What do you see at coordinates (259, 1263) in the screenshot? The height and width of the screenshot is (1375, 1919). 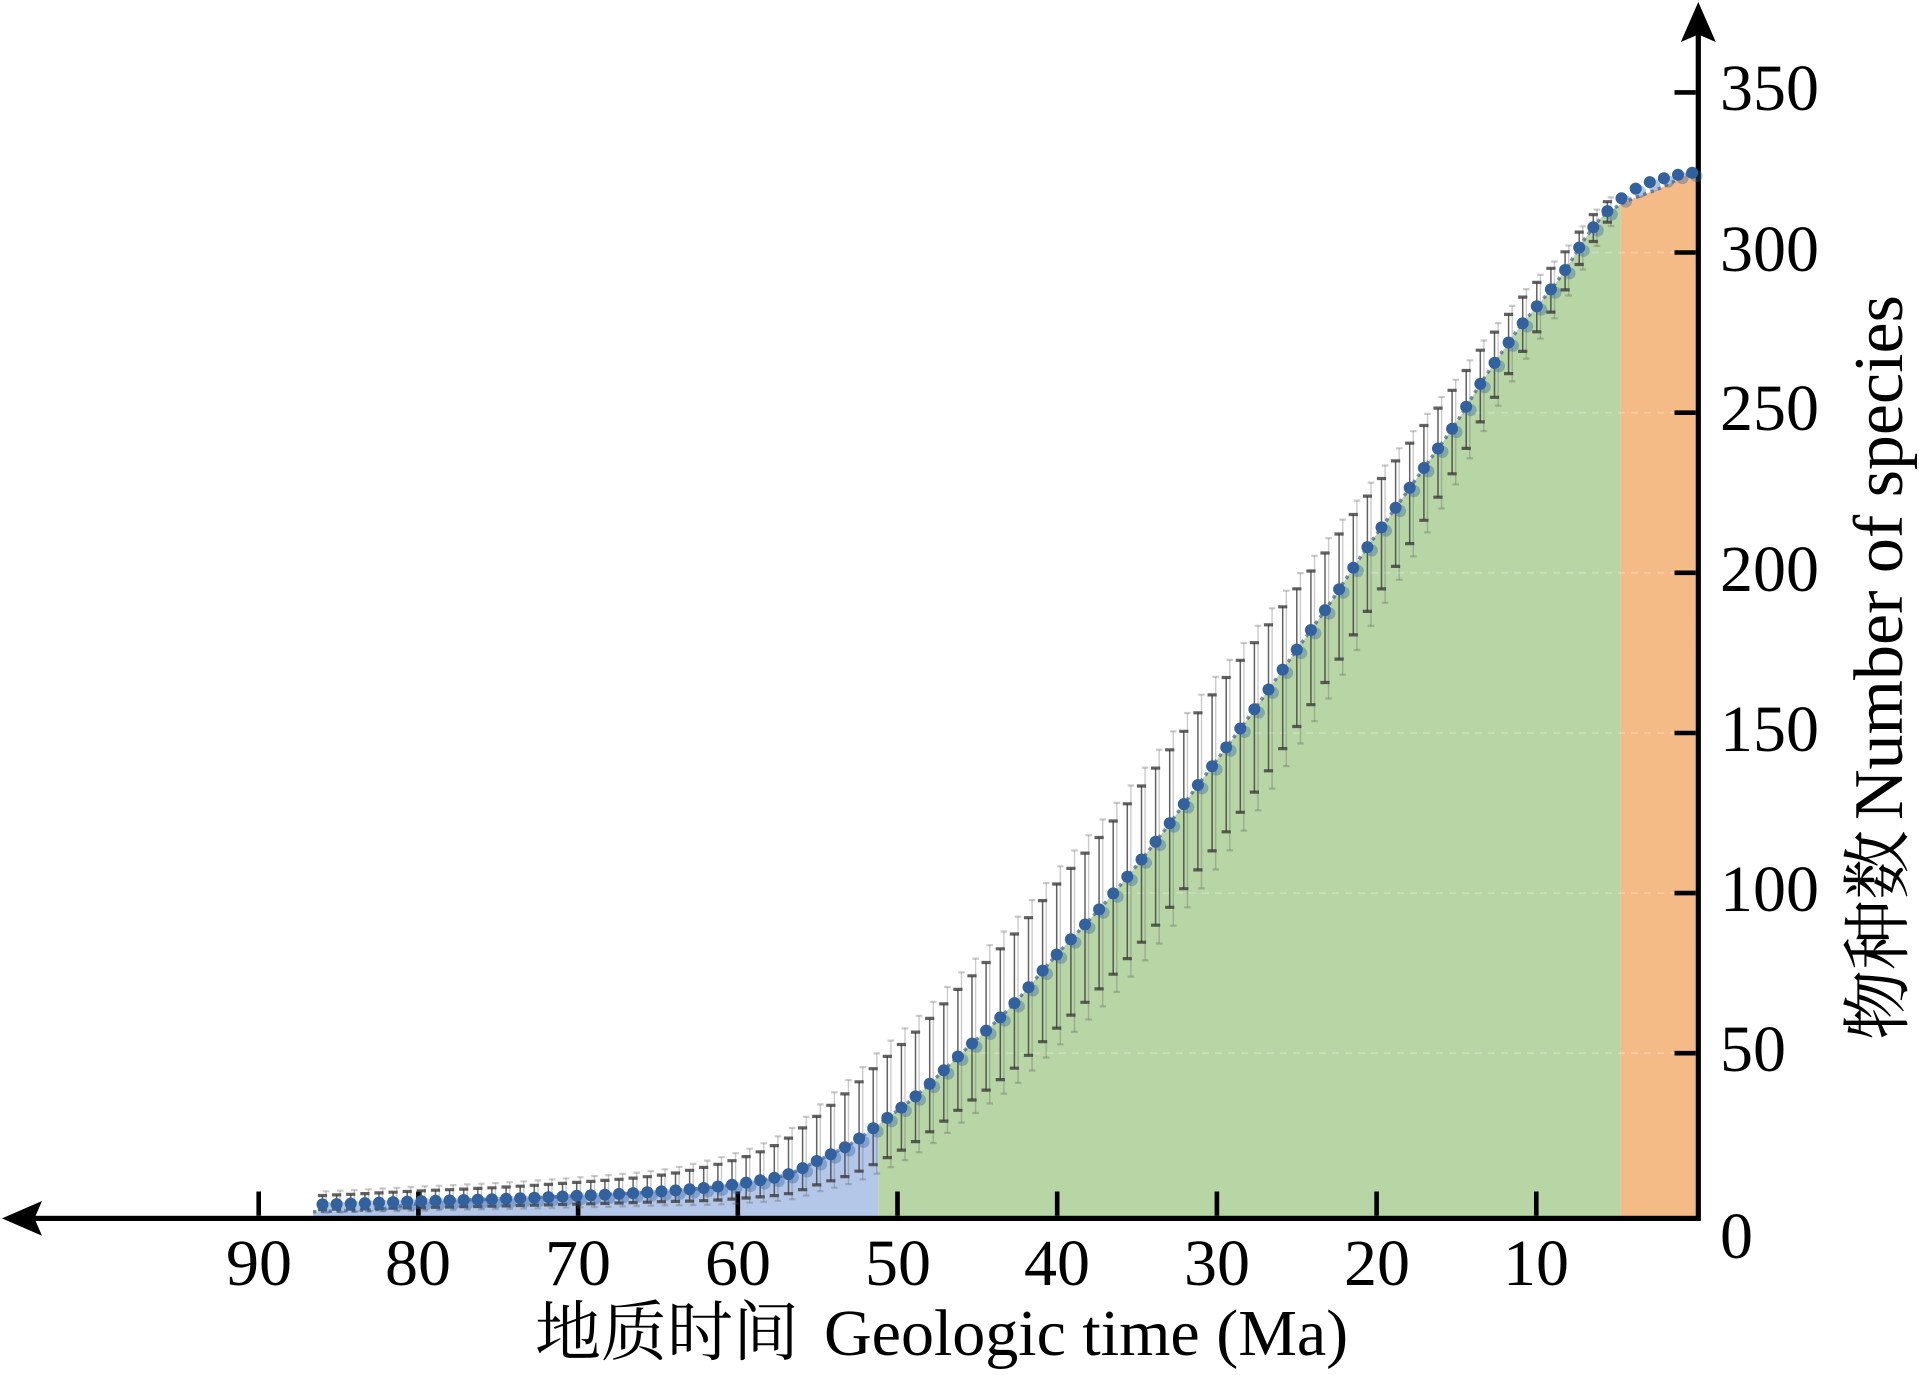 I see `svg-text: 90` at bounding box center [259, 1263].